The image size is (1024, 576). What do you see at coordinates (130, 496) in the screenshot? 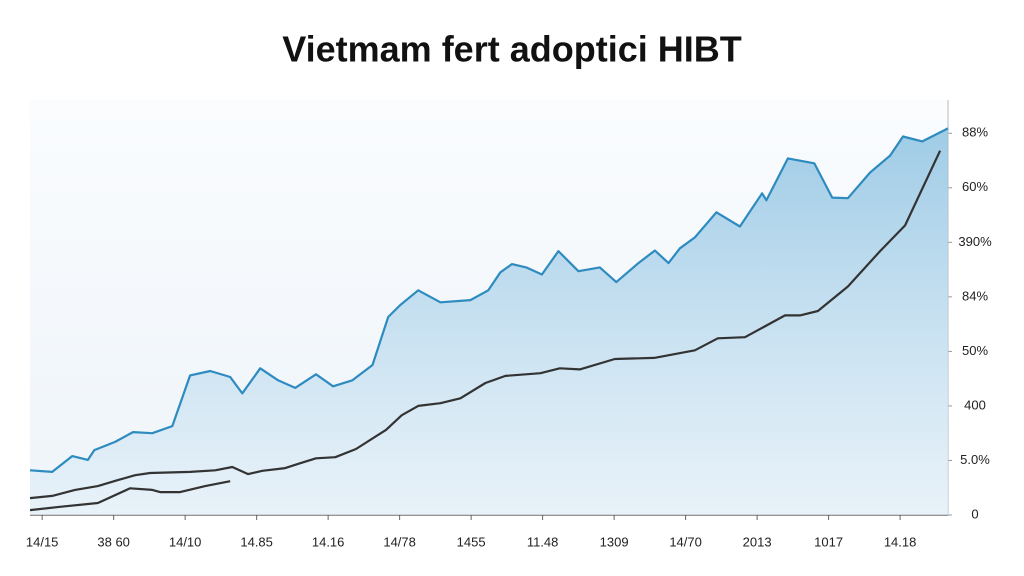
I see `line` at bounding box center [130, 496].